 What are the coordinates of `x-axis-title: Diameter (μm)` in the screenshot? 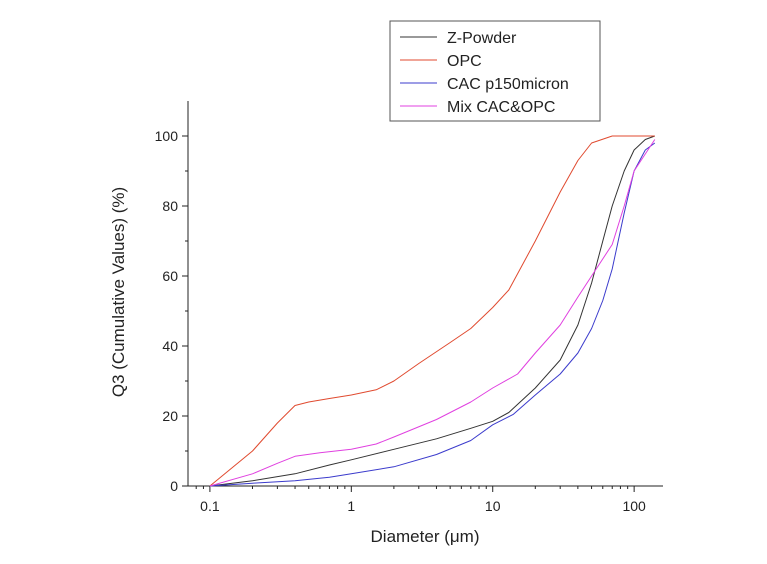 It's located at (425, 536).